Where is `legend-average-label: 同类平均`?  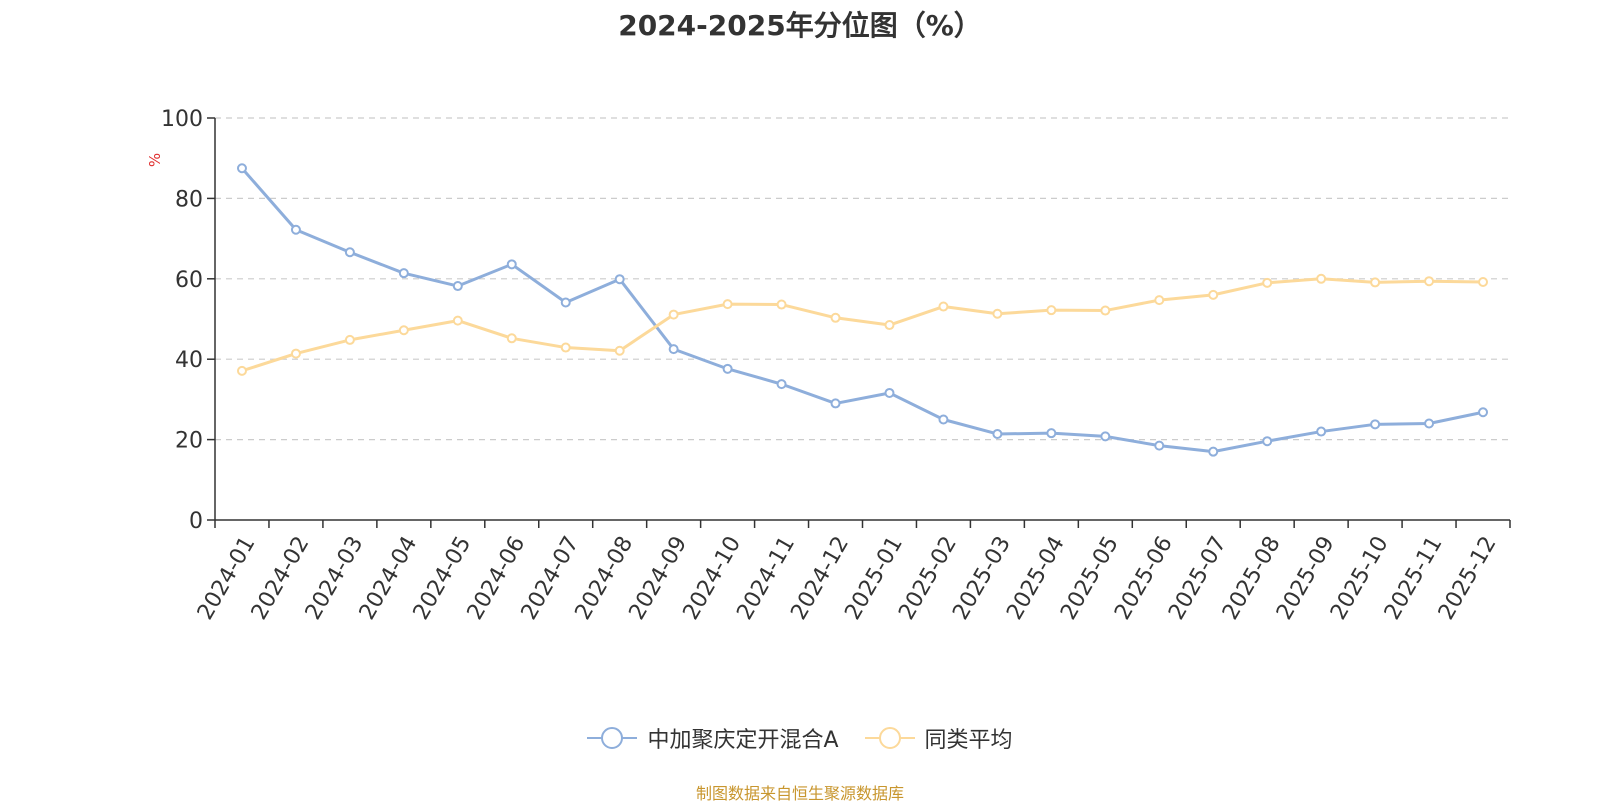
legend-average-label: 同类平均 is located at coordinates (968, 740).